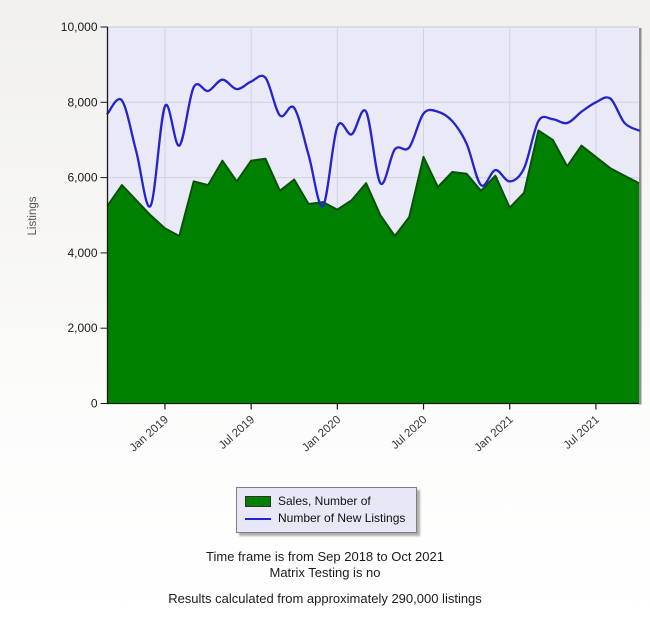  What do you see at coordinates (640, 216) in the screenshot?
I see `plot-right-shadow` at bounding box center [640, 216].